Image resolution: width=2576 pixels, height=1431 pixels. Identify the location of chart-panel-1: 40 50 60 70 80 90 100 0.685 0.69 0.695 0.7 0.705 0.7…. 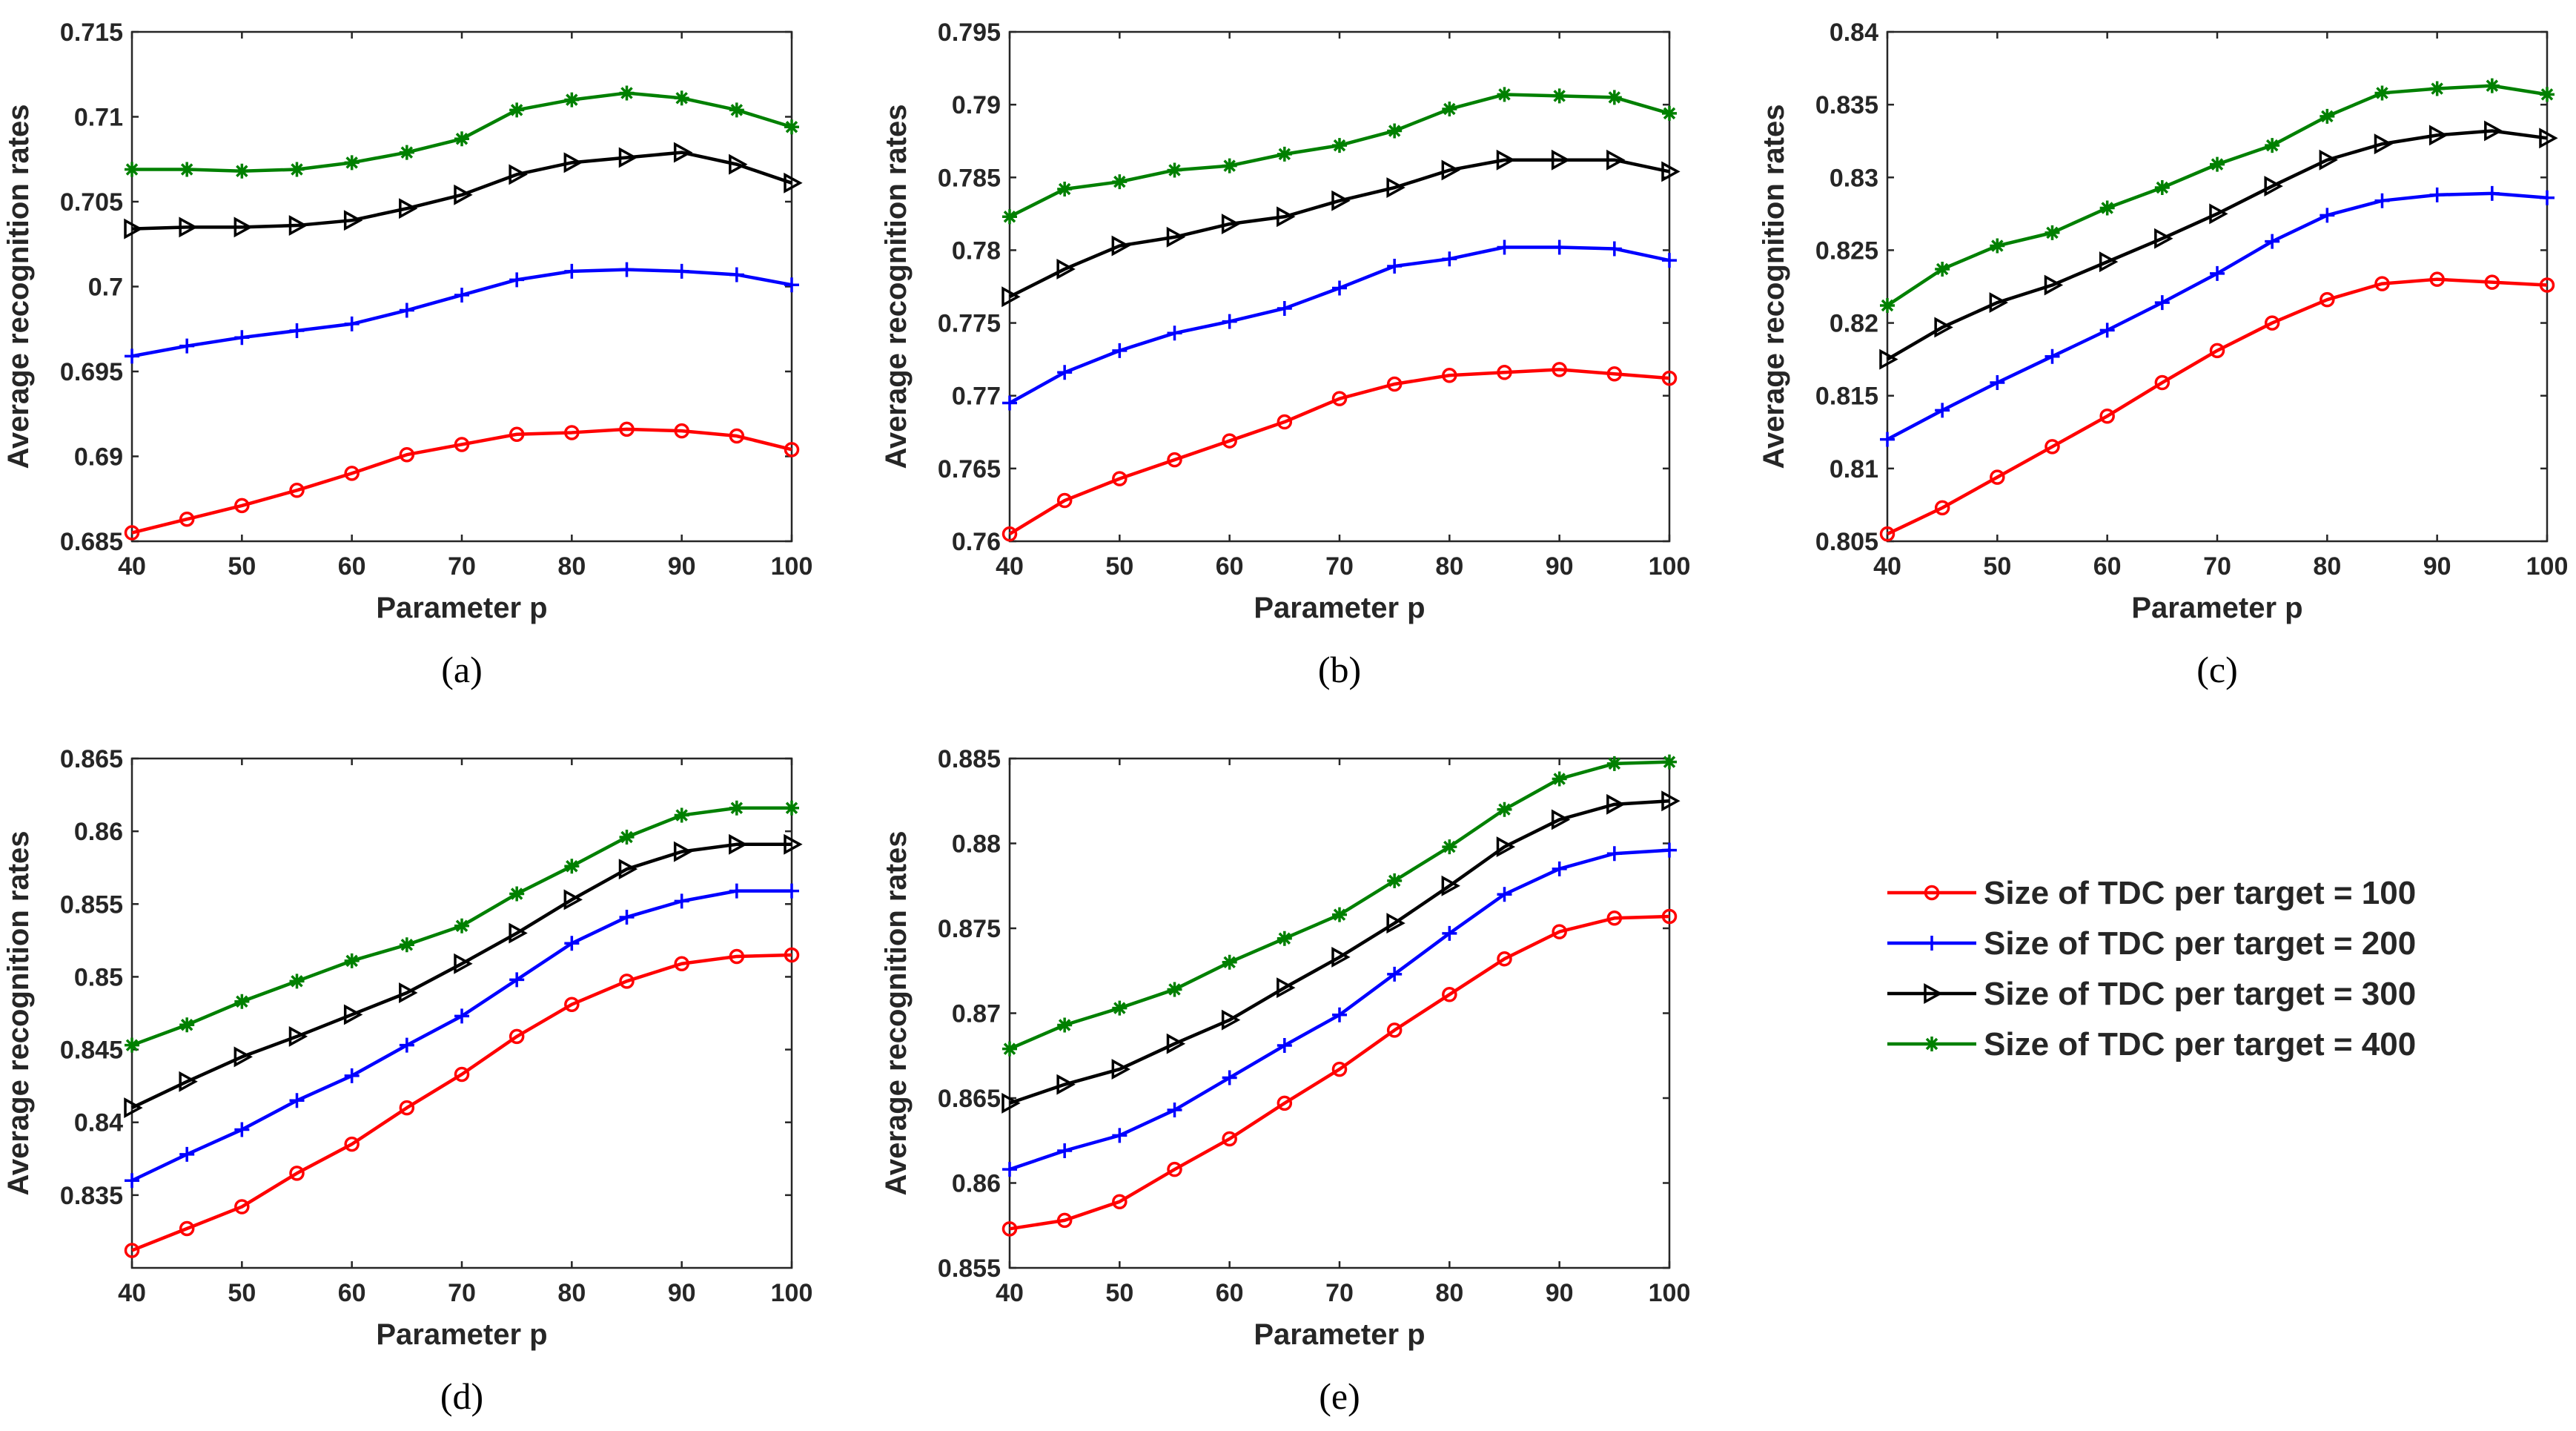
(407, 354).